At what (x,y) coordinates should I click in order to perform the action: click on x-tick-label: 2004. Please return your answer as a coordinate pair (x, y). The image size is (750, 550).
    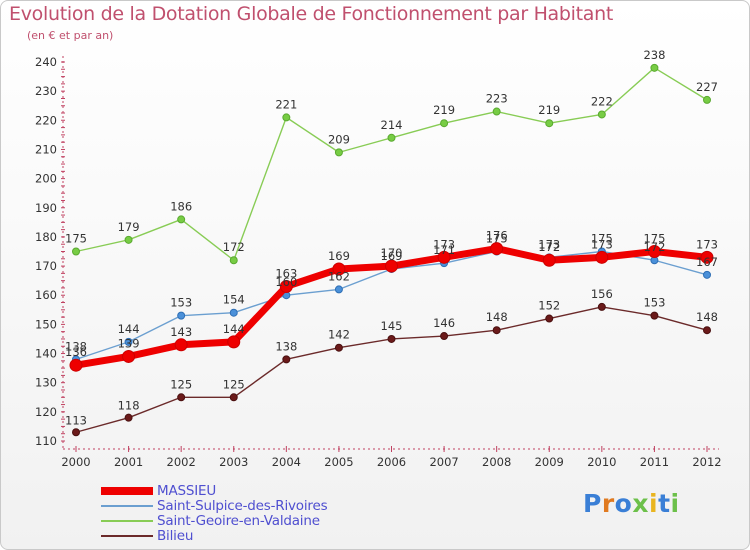
    Looking at the image, I should click on (286, 462).